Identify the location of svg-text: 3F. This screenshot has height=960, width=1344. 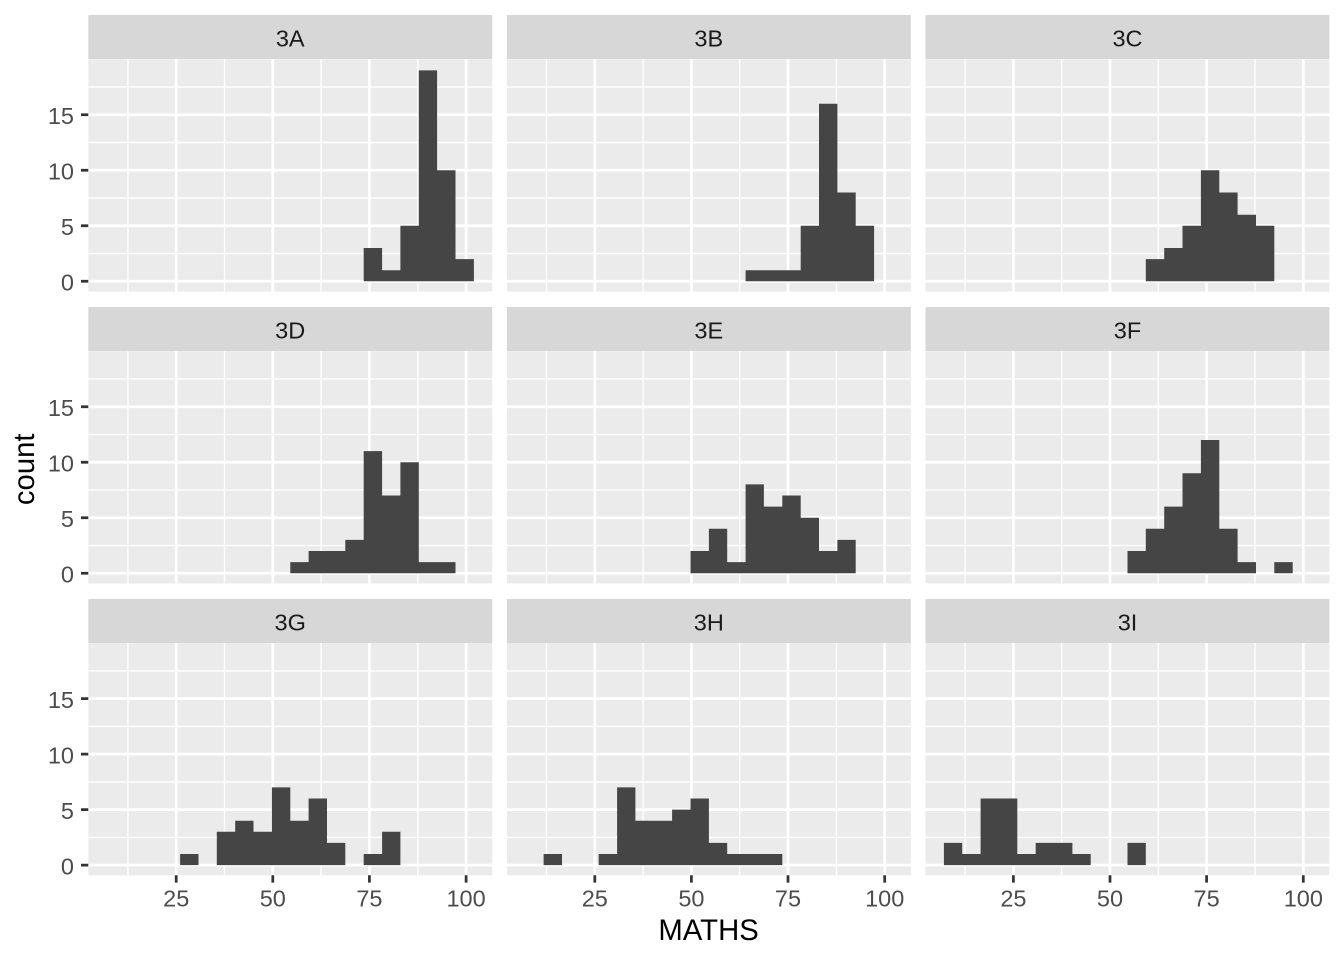
(1127, 330).